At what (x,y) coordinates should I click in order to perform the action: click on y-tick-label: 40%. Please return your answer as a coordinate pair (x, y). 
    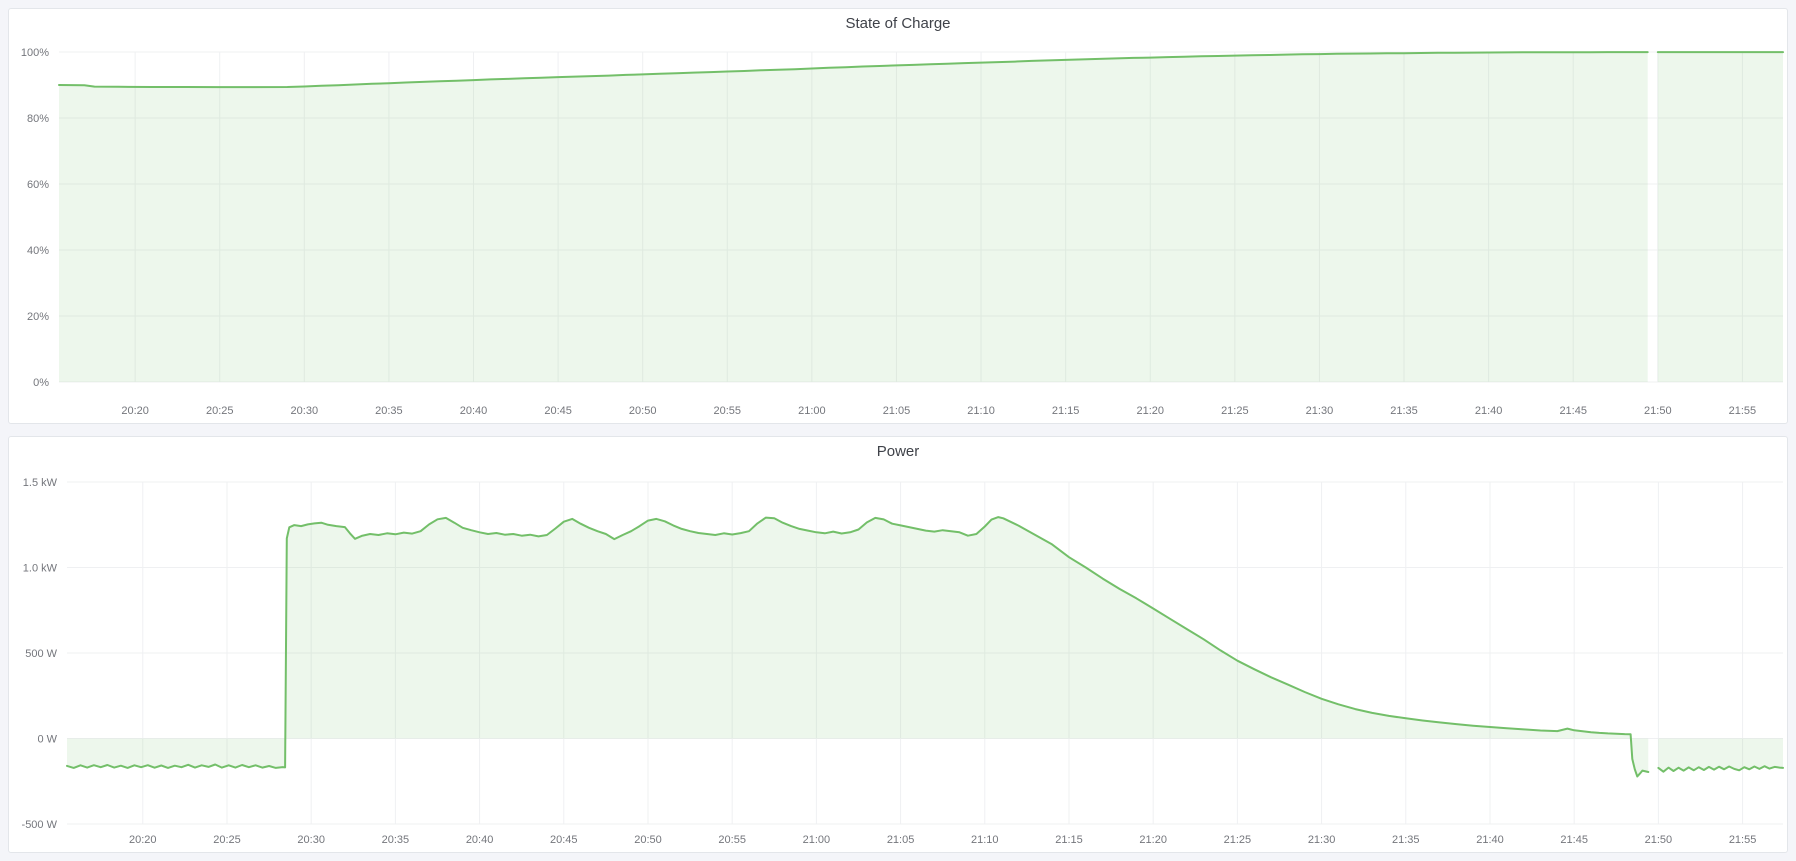
    Looking at the image, I should click on (38, 251).